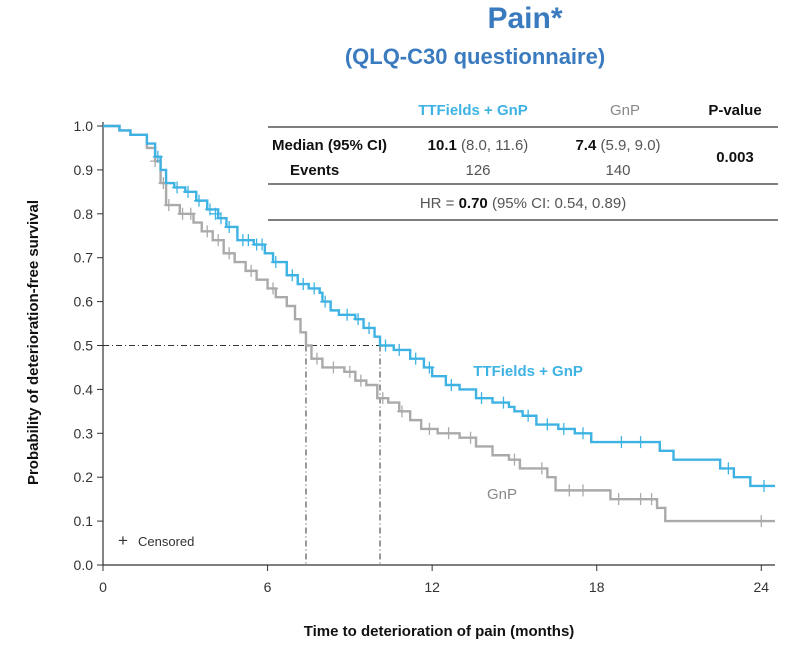  Describe the element at coordinates (734, 110) in the screenshot. I see `col-header-pvalue: P-value` at that location.